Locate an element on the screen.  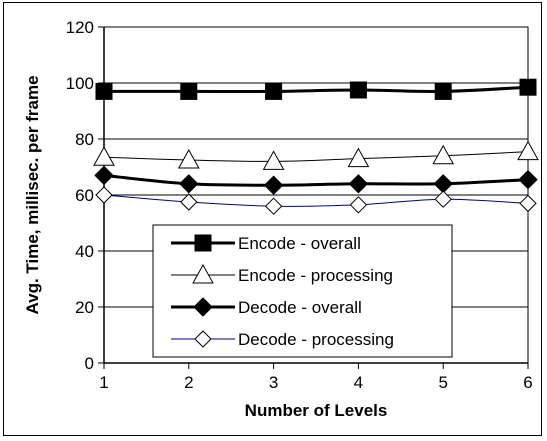
x-axis-title: Number of Levels is located at coordinates (316, 410).